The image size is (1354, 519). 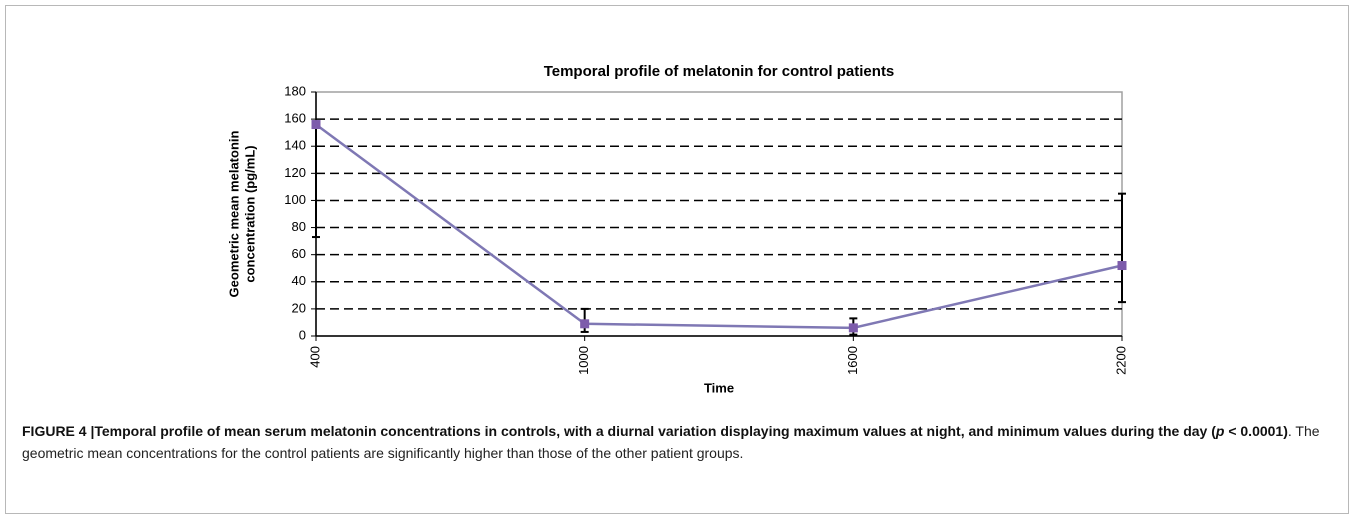 I want to click on x-tick-label: 2200, so click(x=1120, y=360).